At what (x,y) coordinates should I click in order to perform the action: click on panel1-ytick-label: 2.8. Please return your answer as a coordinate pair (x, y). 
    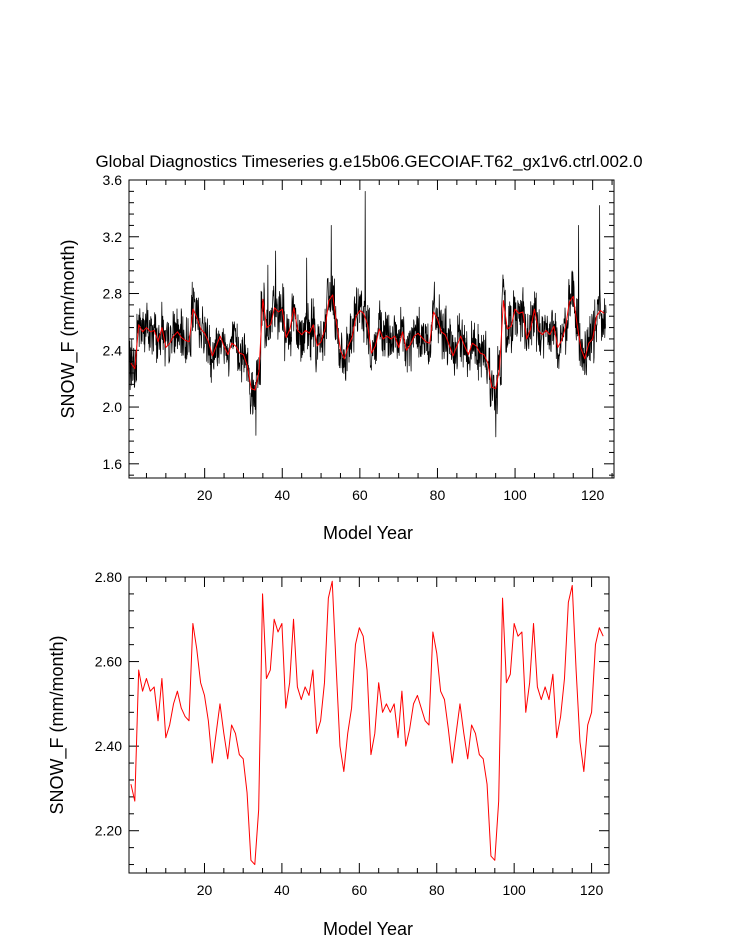
    Looking at the image, I should click on (113, 294).